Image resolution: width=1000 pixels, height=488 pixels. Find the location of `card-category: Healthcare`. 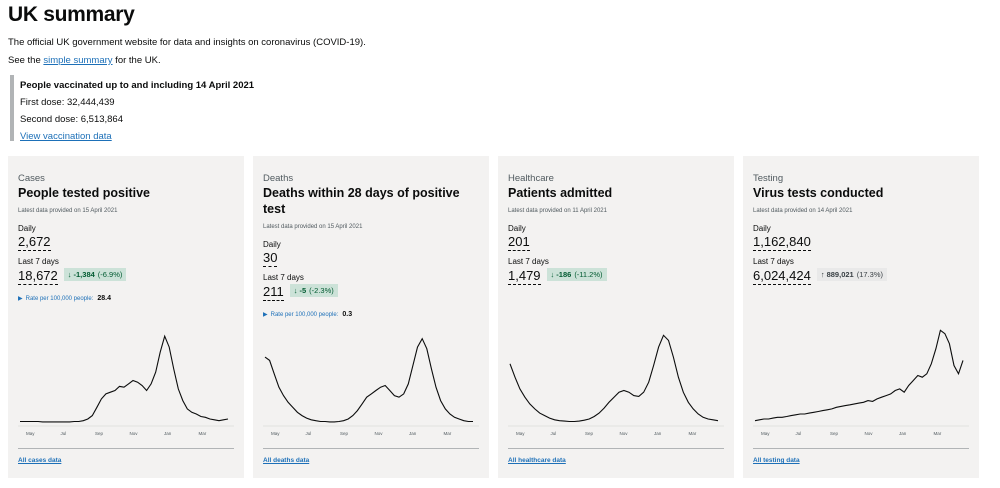

card-category: Healthcare is located at coordinates (531, 178).